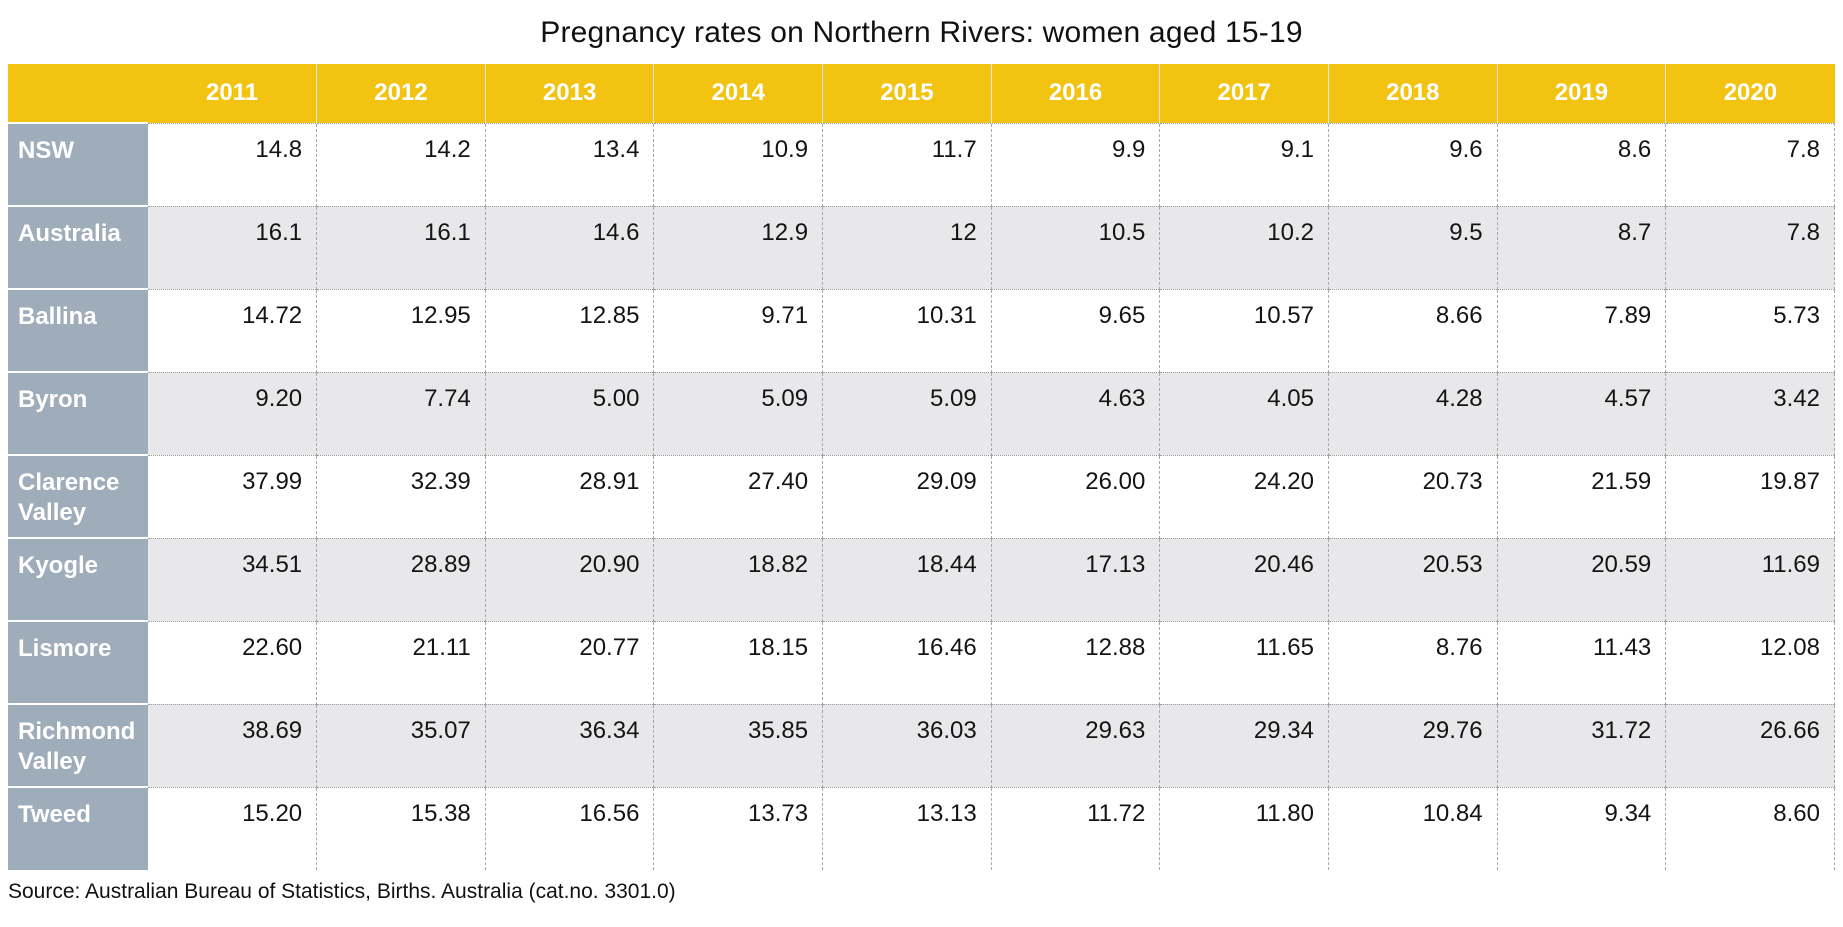  Describe the element at coordinates (738, 247) in the screenshot. I see `value-cell: 12.9` at that location.